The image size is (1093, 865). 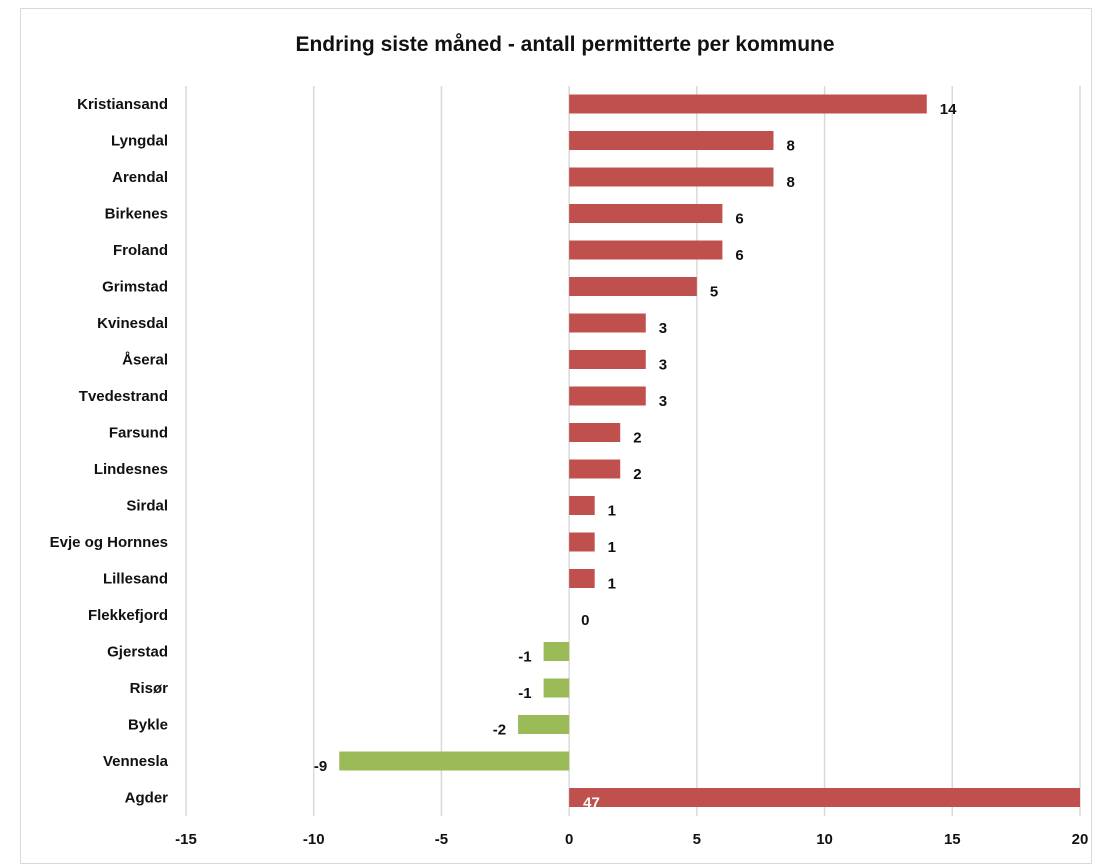 I want to click on x-tick-label: -10, so click(x=314, y=839).